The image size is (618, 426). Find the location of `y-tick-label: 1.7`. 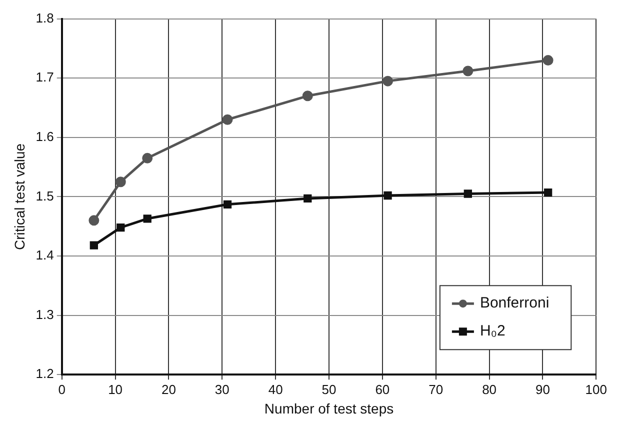

y-tick-label: 1.7 is located at coordinates (45, 77).